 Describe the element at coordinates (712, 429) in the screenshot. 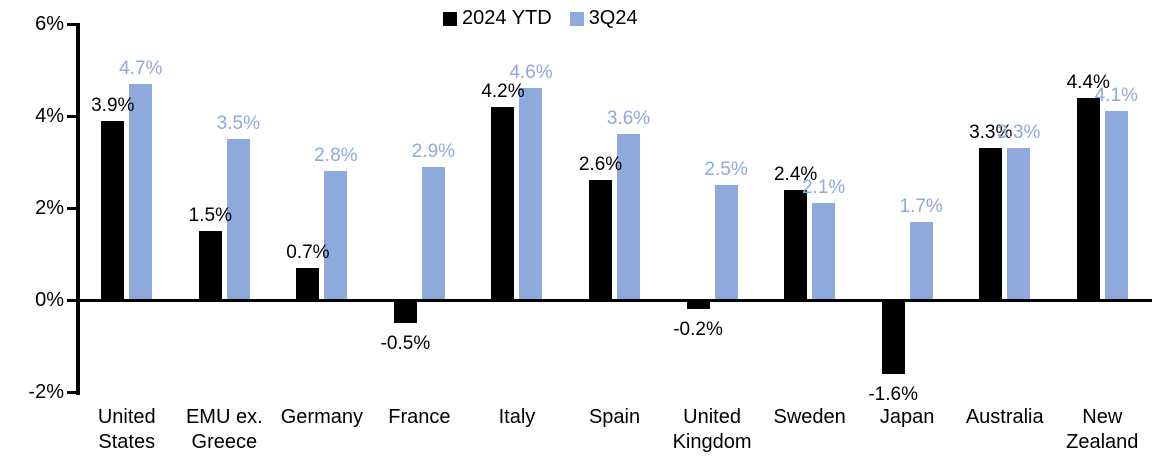

I see `category-label: United Kingdom` at that location.